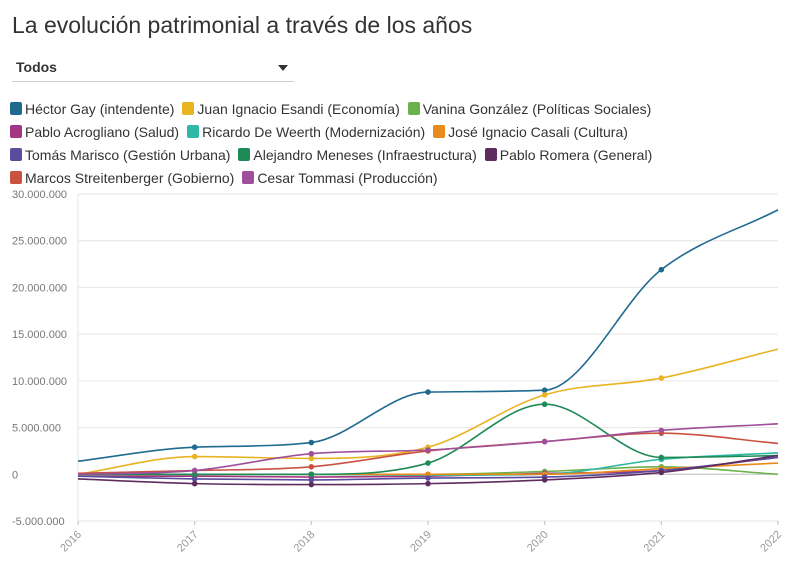 This screenshot has width=796, height=575. What do you see at coordinates (39, 382) in the screenshot?
I see `y-tick-label: 10.000.000` at bounding box center [39, 382].